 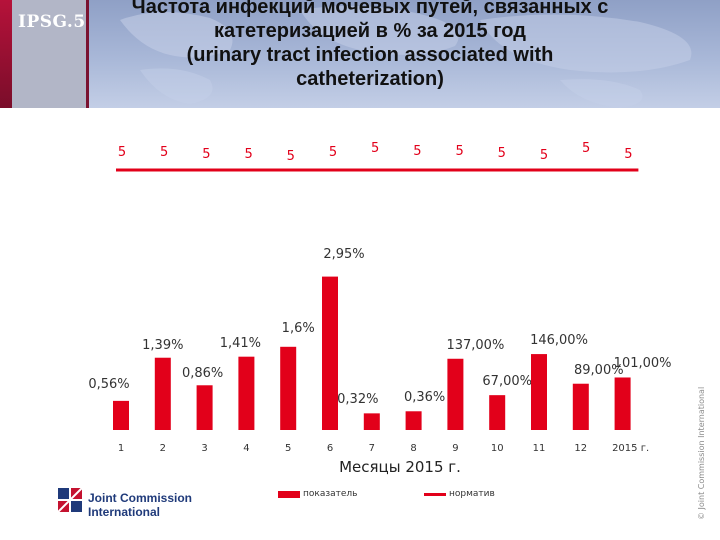 I want to click on x-tick-labels: 1 2 3 4 5 6 7 8 9 10 11 12 2015 г., so click(x=383, y=448).